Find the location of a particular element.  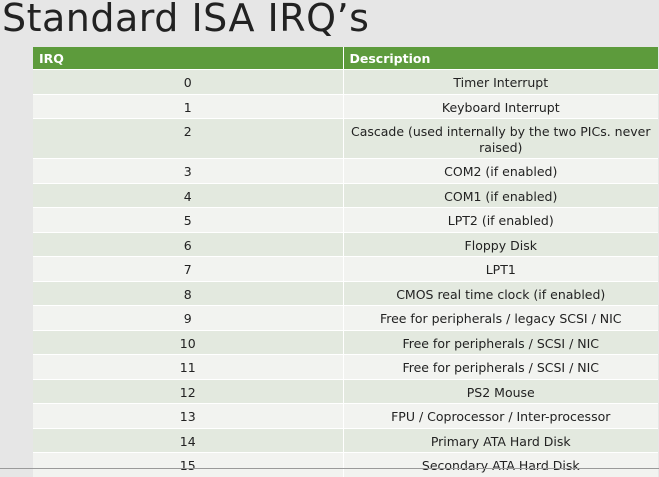

irq-description-cell: COM2 (if enabled) is located at coordinates (500, 170).